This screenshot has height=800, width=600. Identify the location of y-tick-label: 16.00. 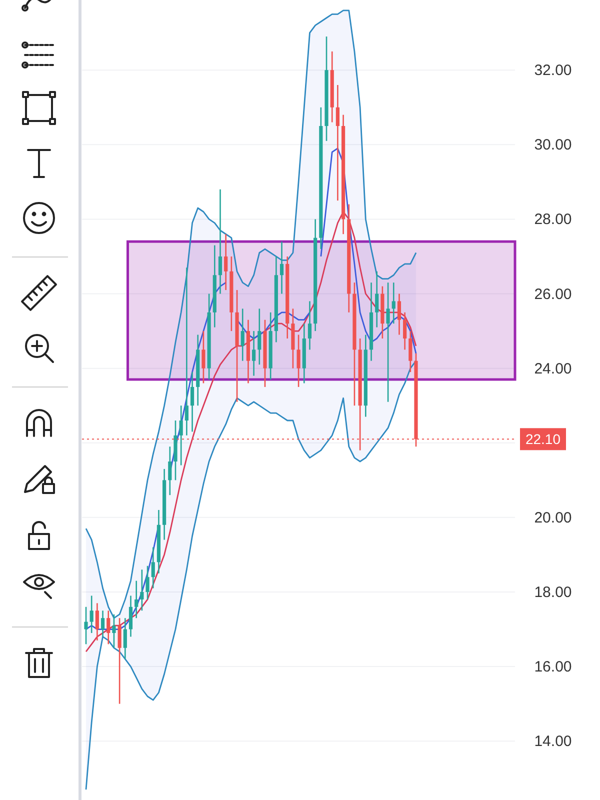
(553, 667).